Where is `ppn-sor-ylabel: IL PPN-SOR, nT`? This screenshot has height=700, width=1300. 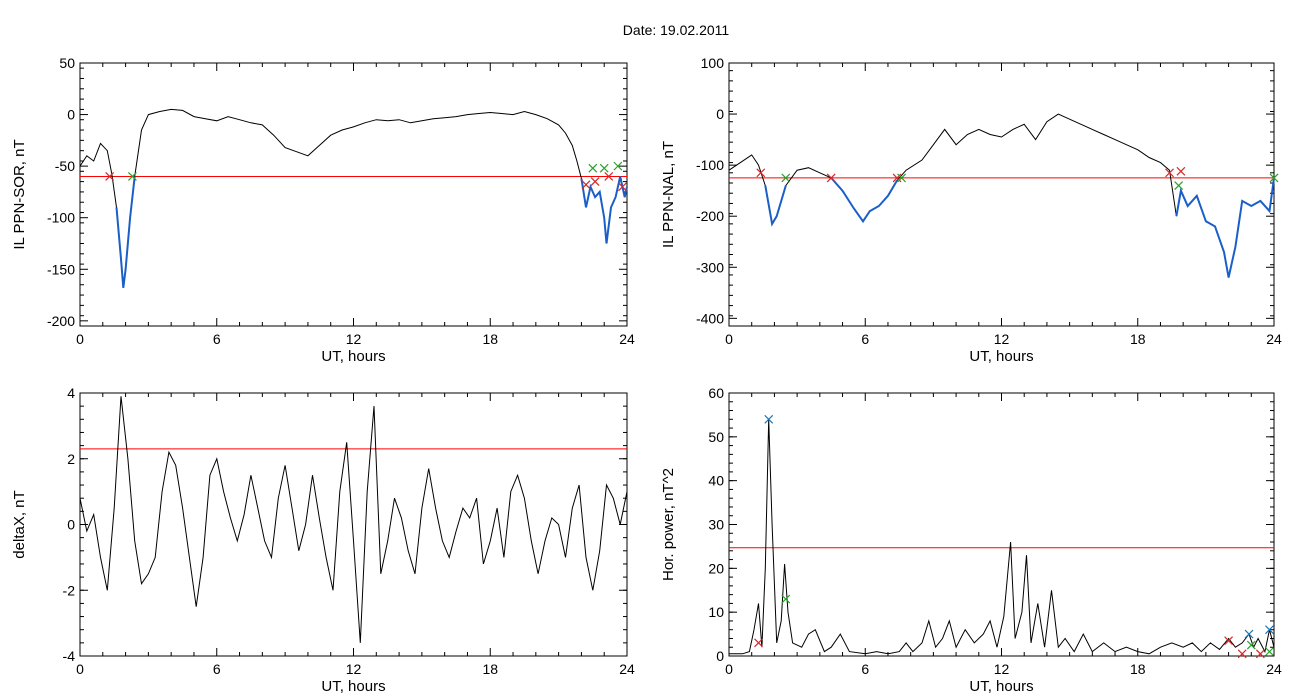 ppn-sor-ylabel: IL PPN-SOR, nT is located at coordinates (19, 194).